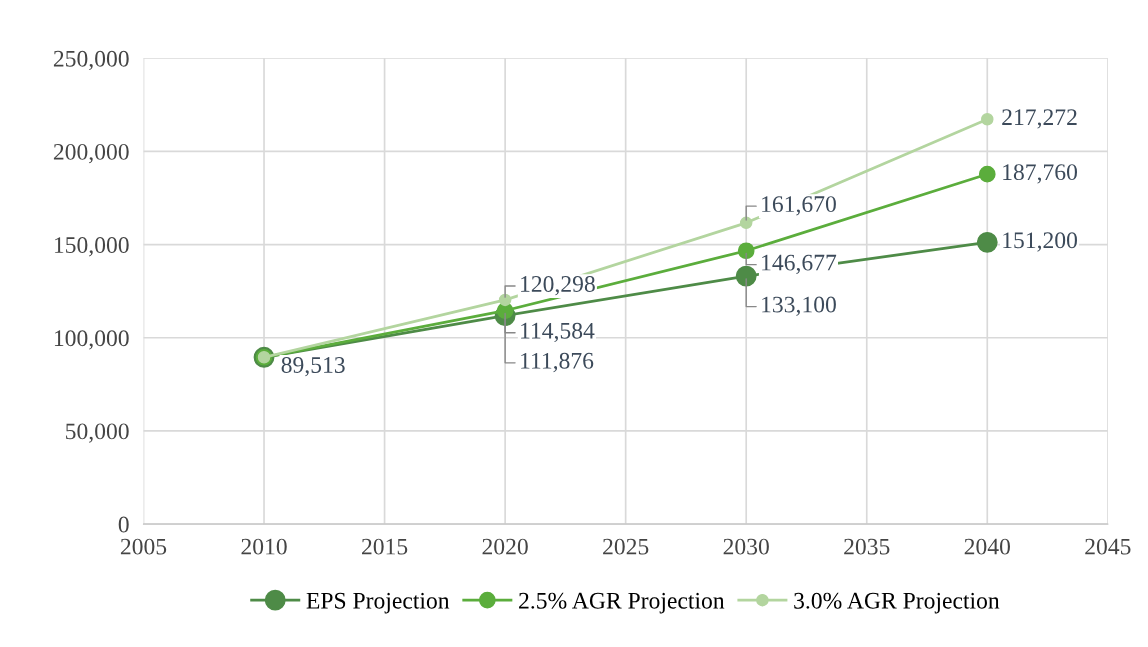 The width and height of the screenshot is (1148, 647). What do you see at coordinates (143, 546) in the screenshot?
I see `x-tick-label: 2005` at bounding box center [143, 546].